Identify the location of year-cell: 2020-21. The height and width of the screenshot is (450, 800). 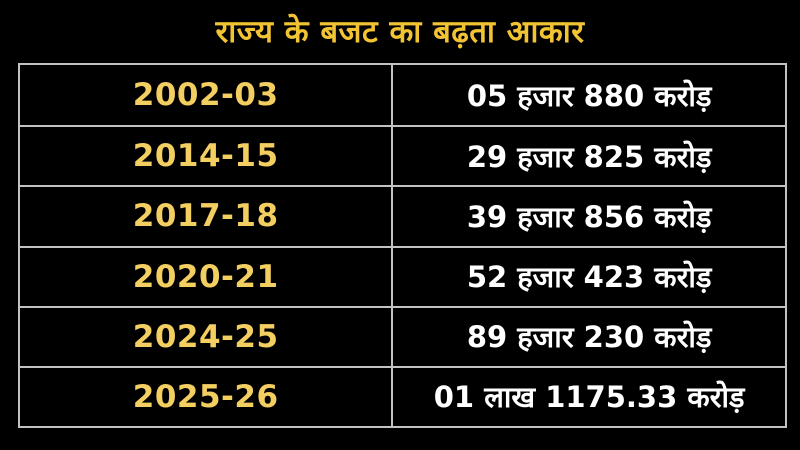
(207, 276).